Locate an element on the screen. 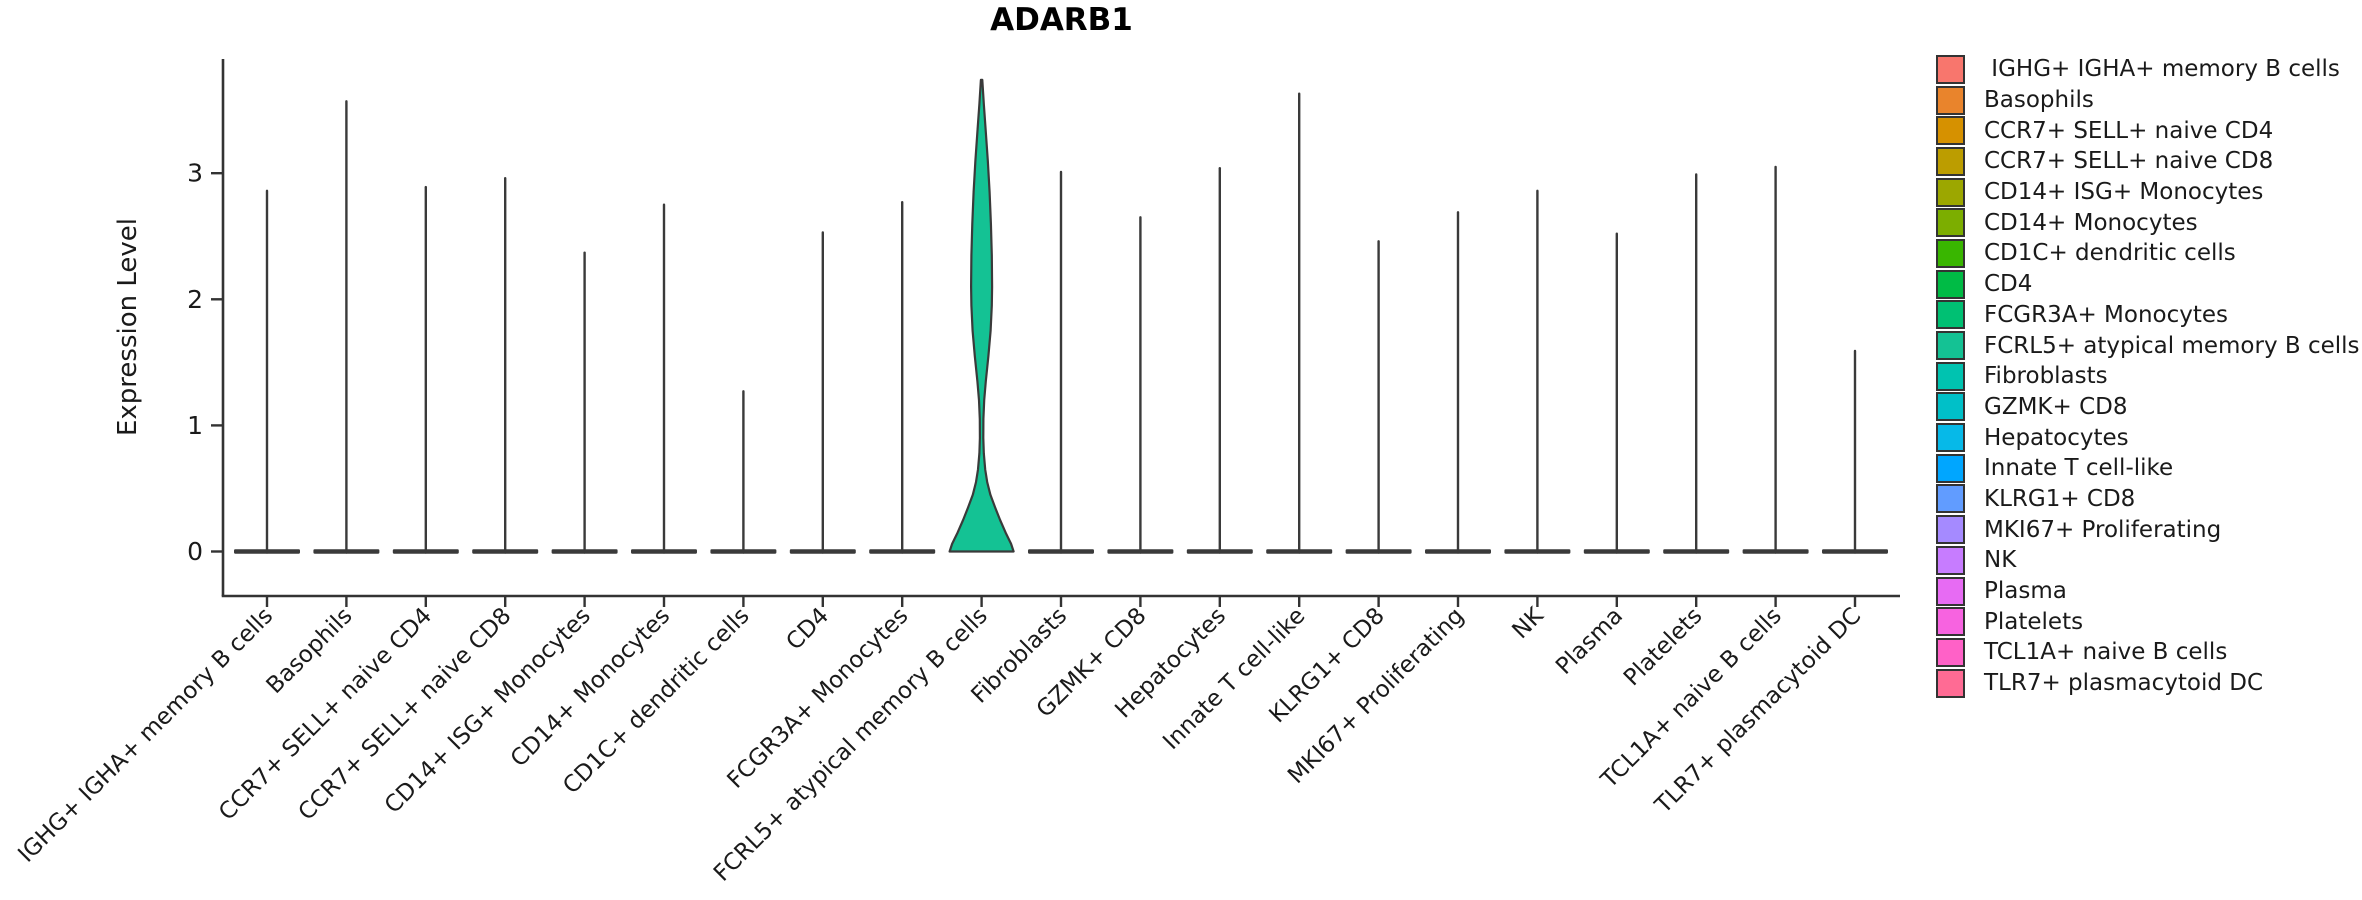  legend-item-label: KLRG1+ CD8 is located at coordinates (2060, 498).